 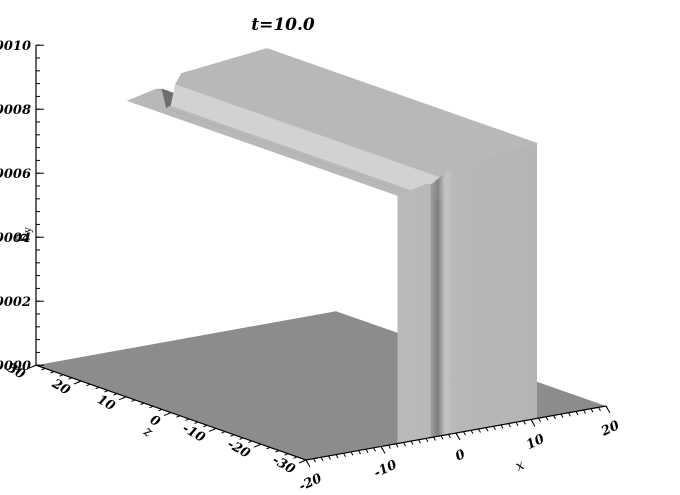 What do you see at coordinates (441, 303) in the screenshot?
I see `dip-shading` at bounding box center [441, 303].